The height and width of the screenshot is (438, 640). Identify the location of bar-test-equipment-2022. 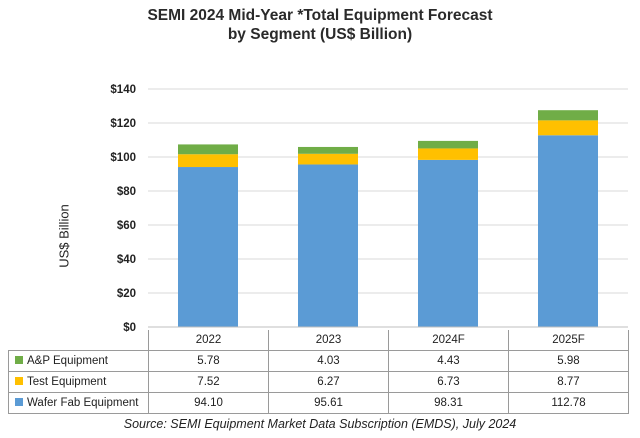
(208, 161).